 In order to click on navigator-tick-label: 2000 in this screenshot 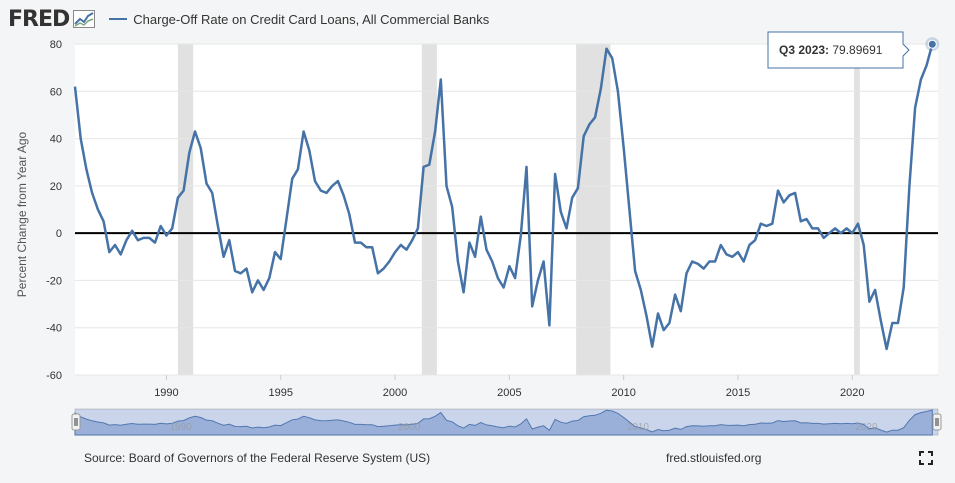, I will do `click(409, 427)`.